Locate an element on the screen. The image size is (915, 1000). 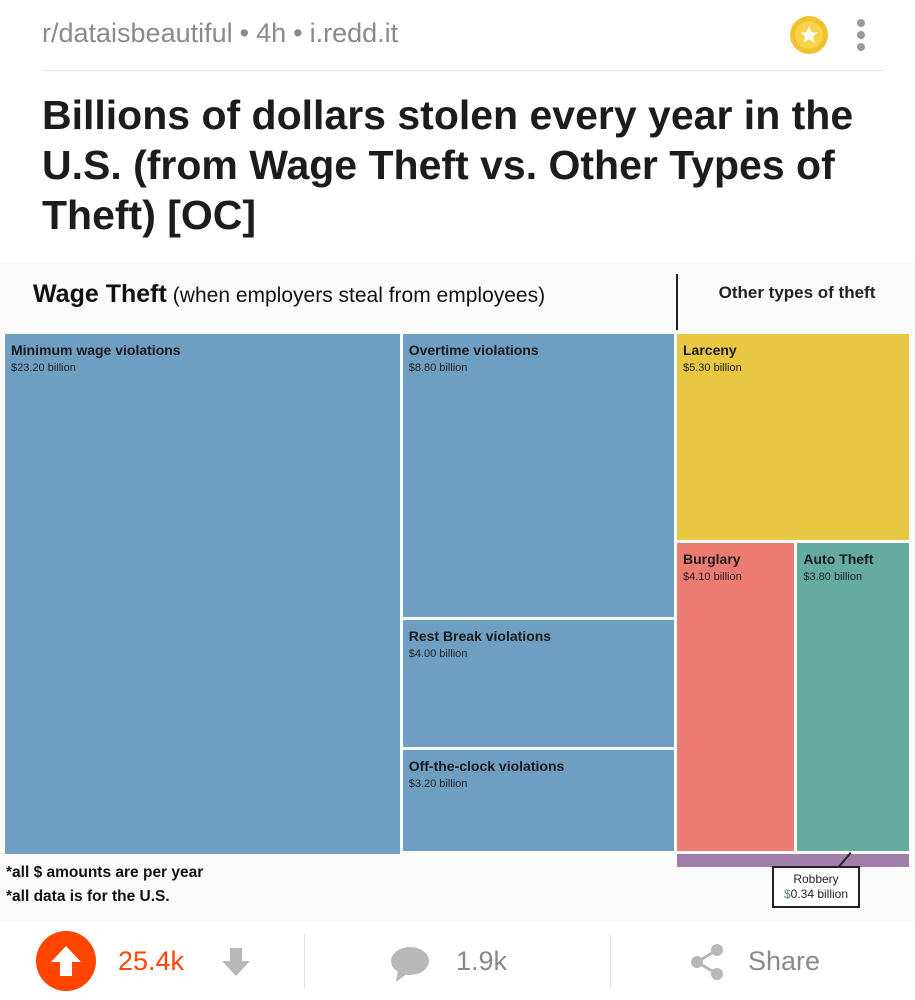
other-theft-header: Other types of theft is located at coordinates (797, 292).